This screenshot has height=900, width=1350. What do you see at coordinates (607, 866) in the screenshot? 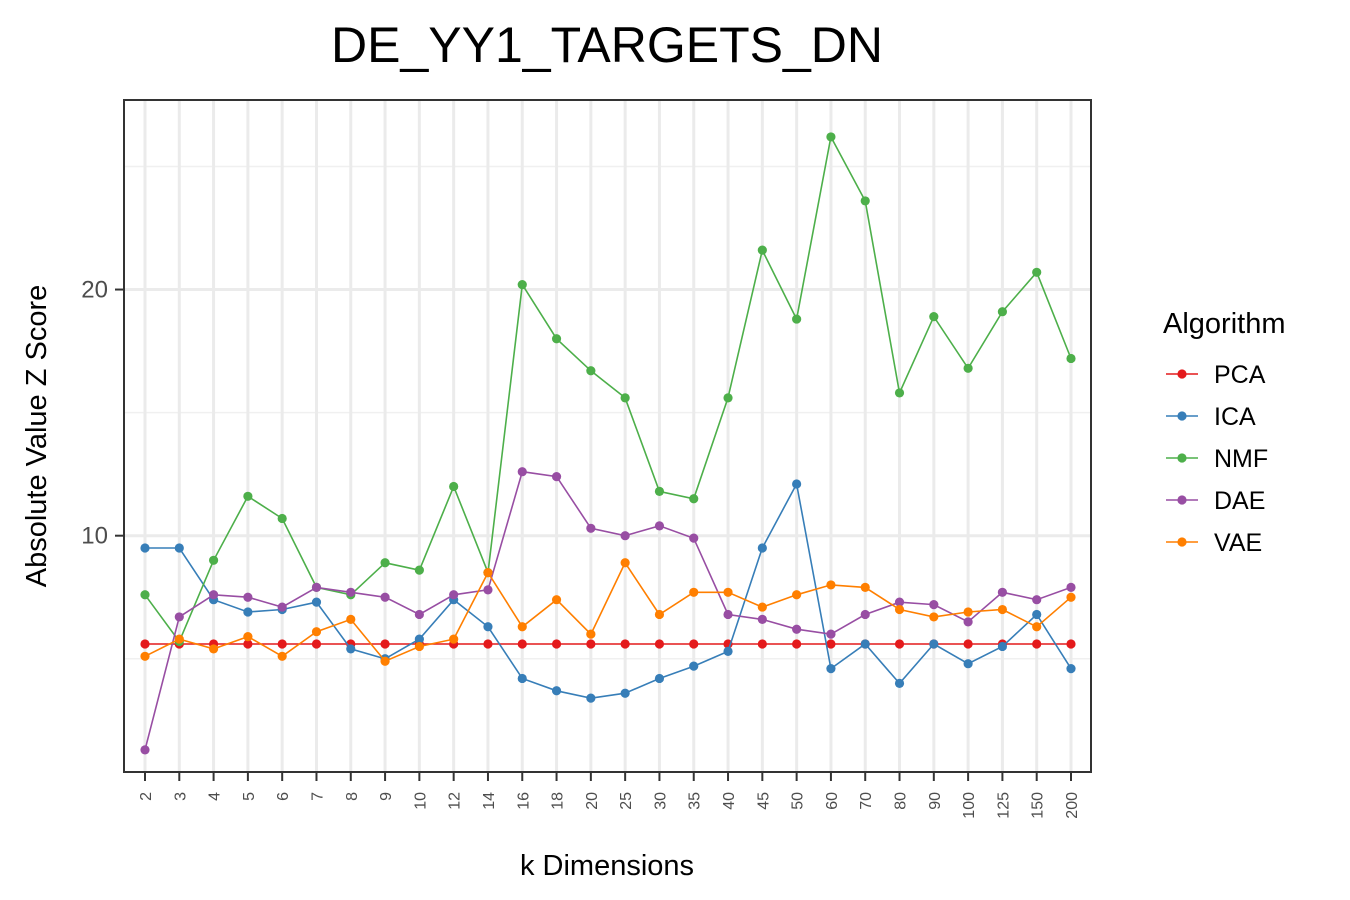
I see `x-axis-title: k Dimensions` at bounding box center [607, 866].